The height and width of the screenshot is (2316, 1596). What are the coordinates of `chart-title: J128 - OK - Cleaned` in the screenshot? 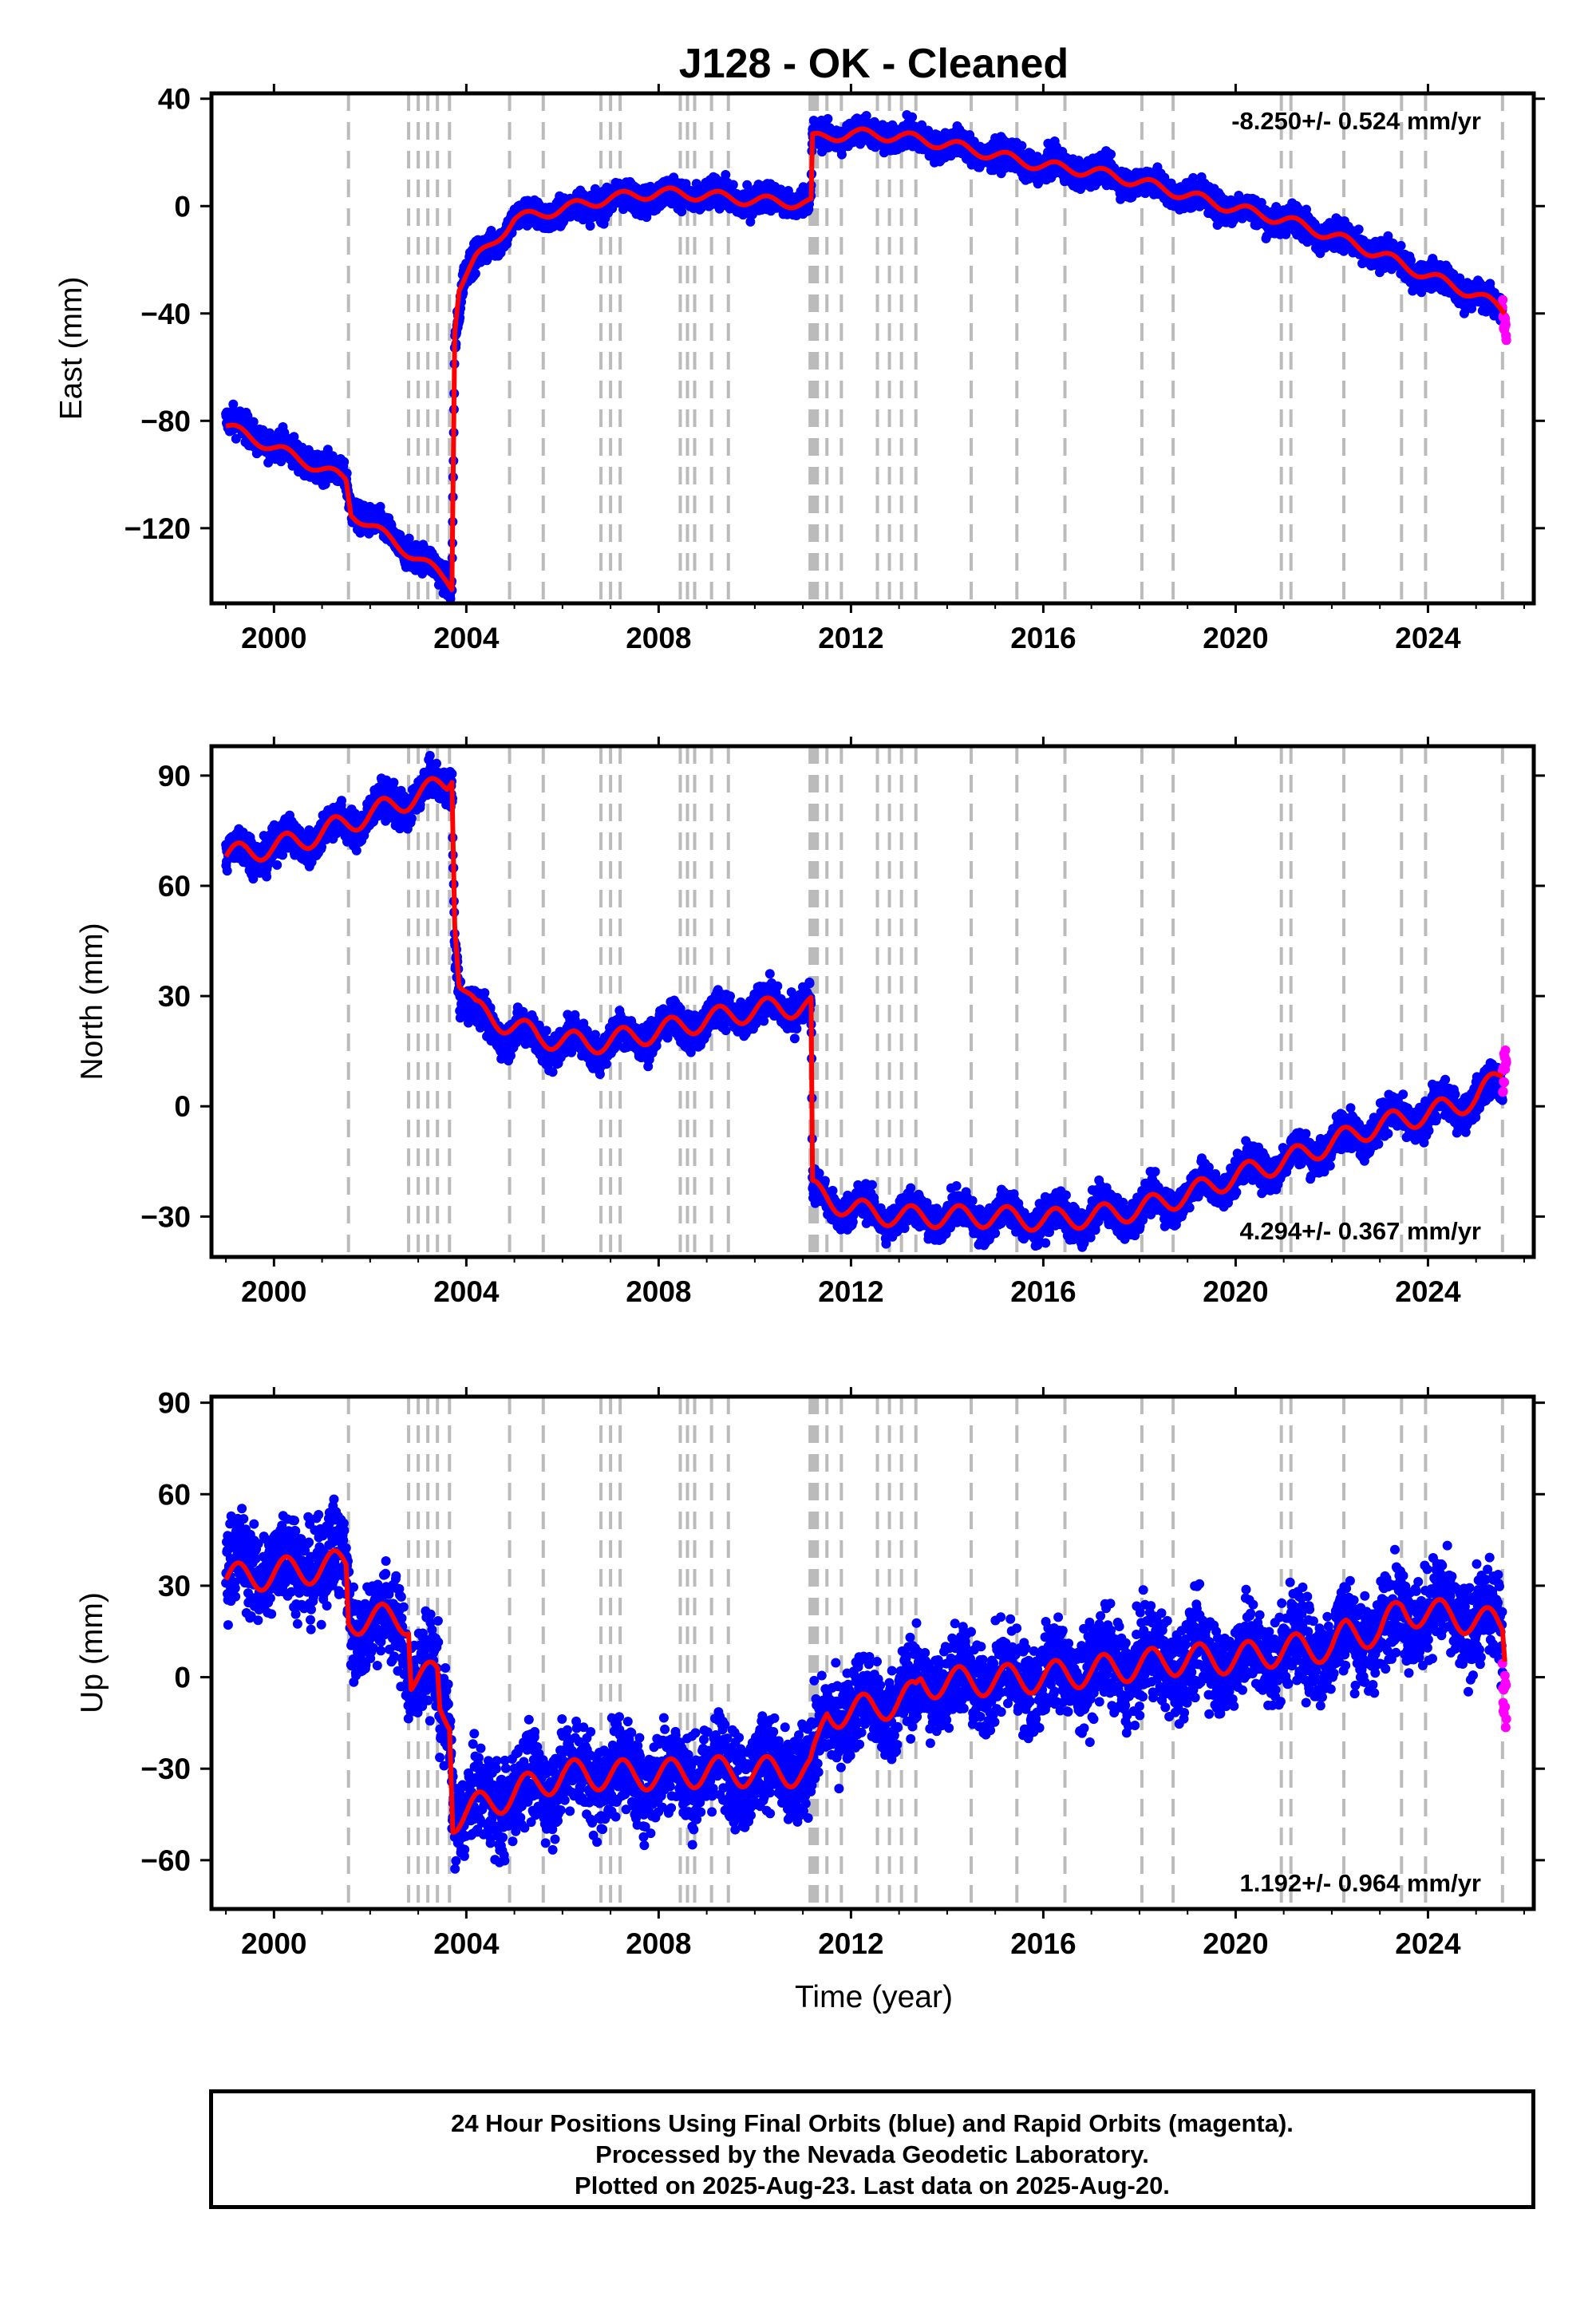 It's located at (874, 64).